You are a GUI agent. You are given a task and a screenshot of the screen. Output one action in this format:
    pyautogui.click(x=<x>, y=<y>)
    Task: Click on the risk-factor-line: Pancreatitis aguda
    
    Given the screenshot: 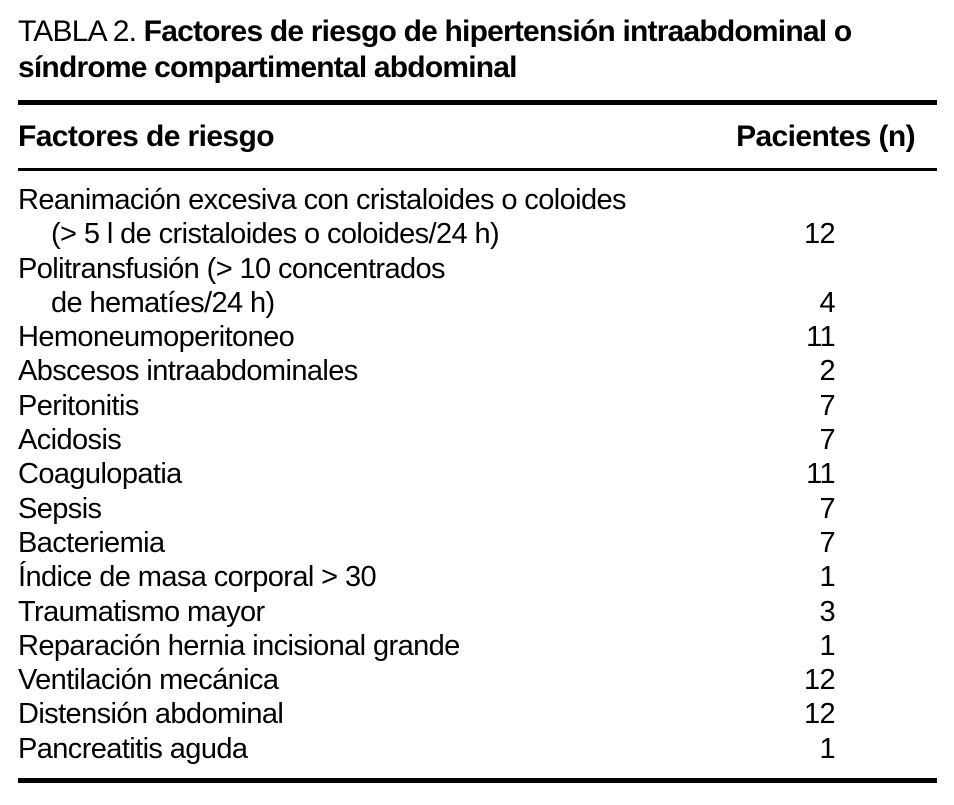 What is the action you would take?
    pyautogui.click(x=133, y=748)
    